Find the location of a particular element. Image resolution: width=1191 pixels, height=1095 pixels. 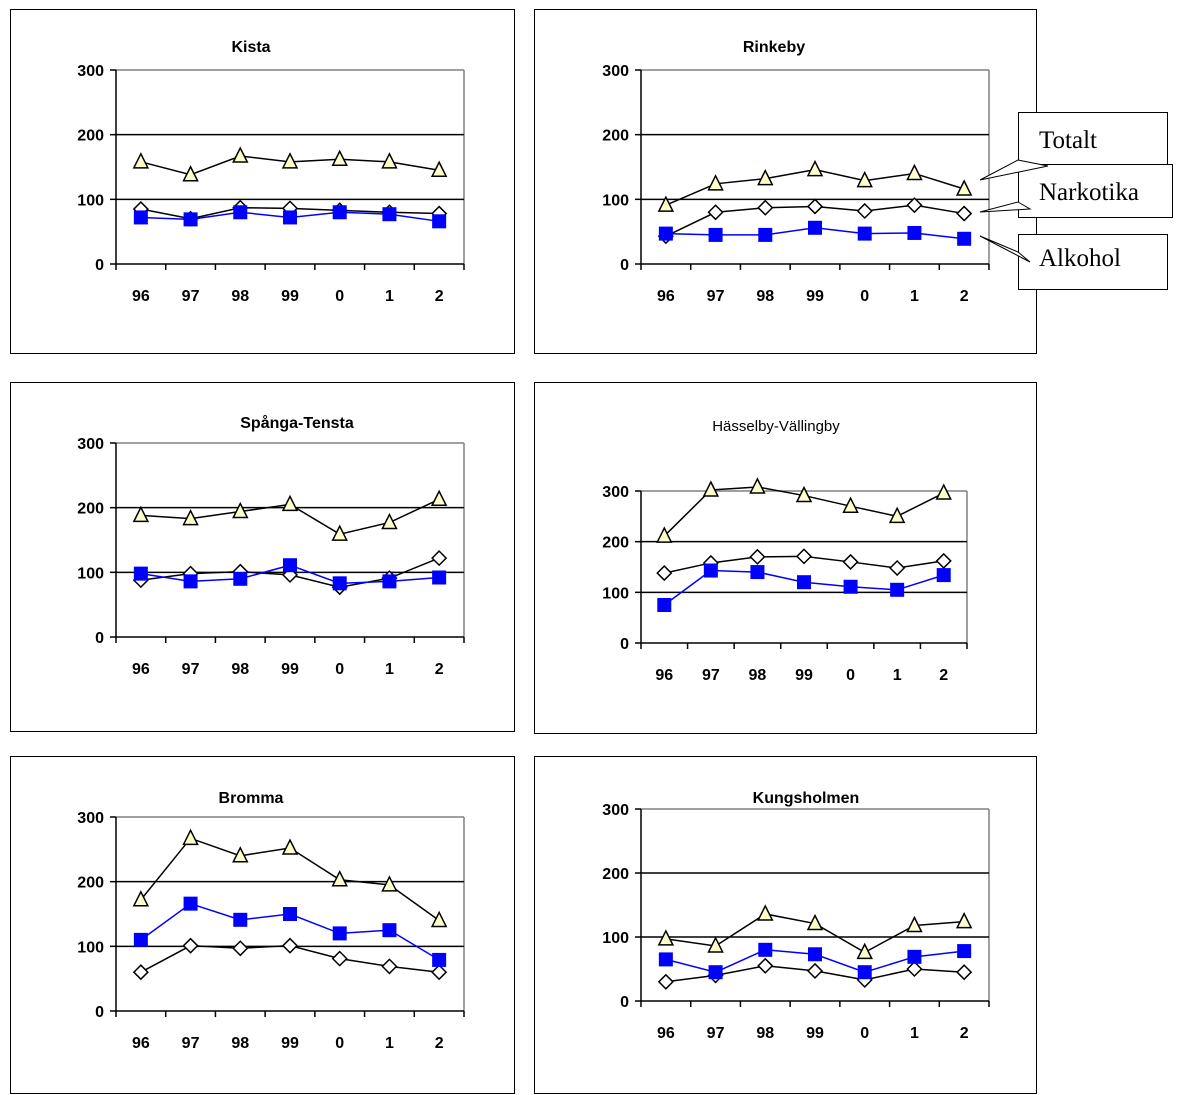

chart-title-hasselby-vallingby: Hässelby-Vällingby is located at coordinates (776, 426).